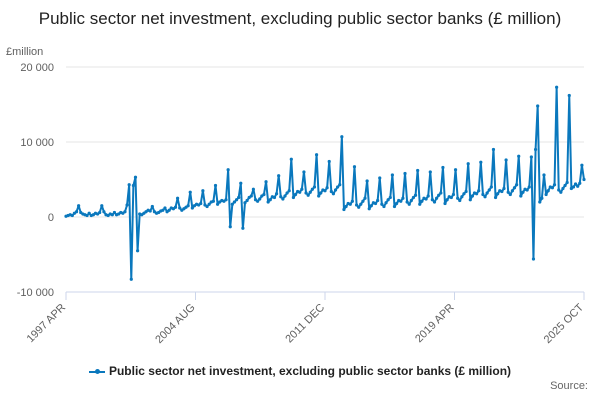 The width and height of the screenshot is (600, 400). I want to click on y-tick-label: -10 000, so click(35, 293).